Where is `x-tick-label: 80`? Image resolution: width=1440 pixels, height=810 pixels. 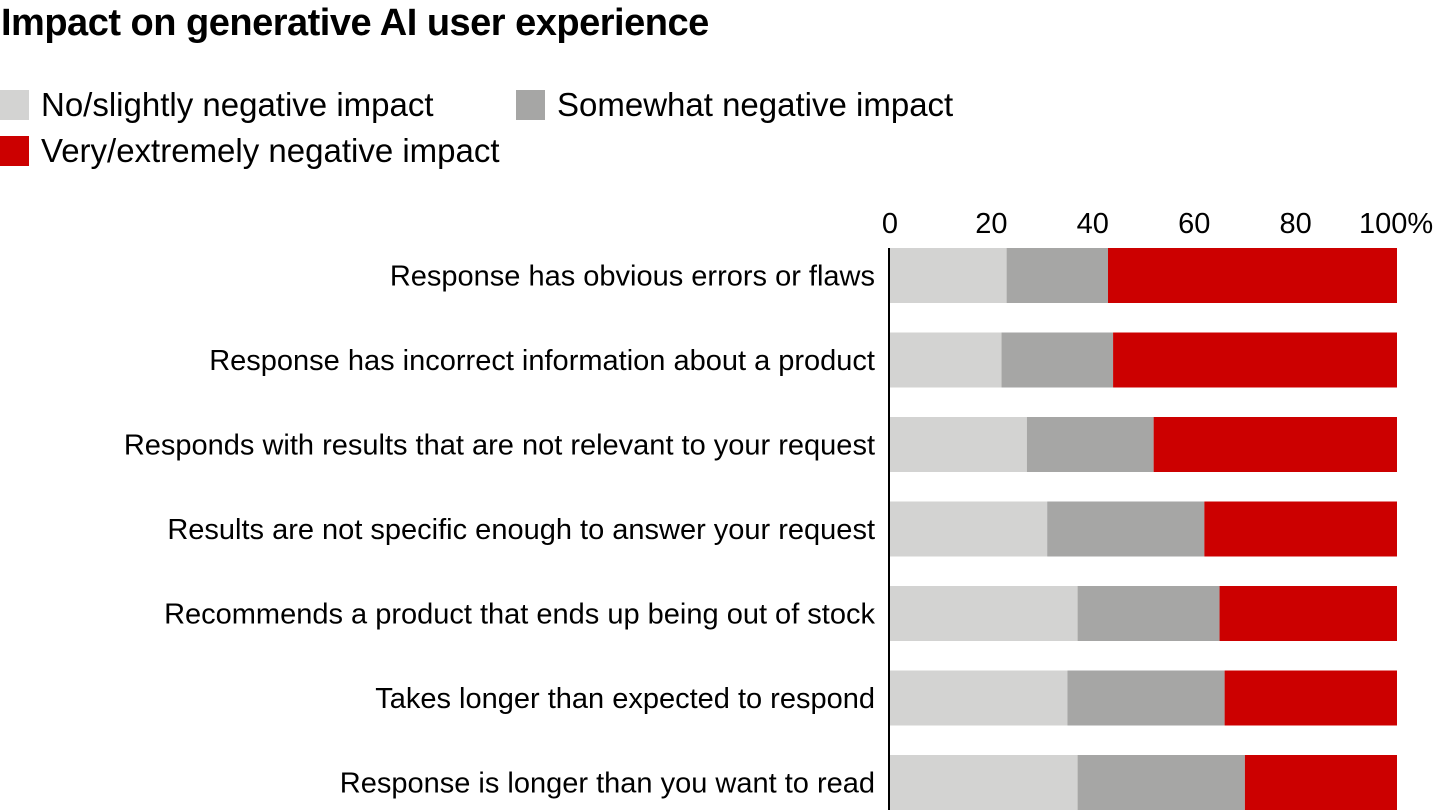 x-tick-label: 80 is located at coordinates (1295, 224).